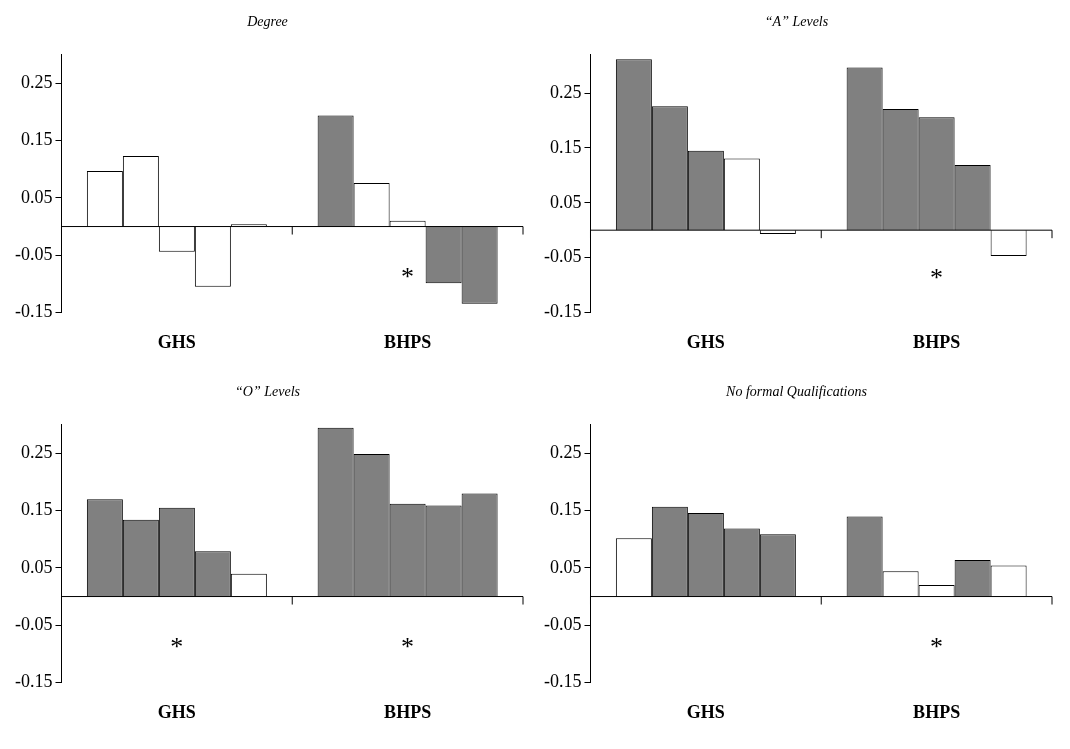  What do you see at coordinates (268, 392) in the screenshot?
I see `chart-title: “O” Levels` at bounding box center [268, 392].